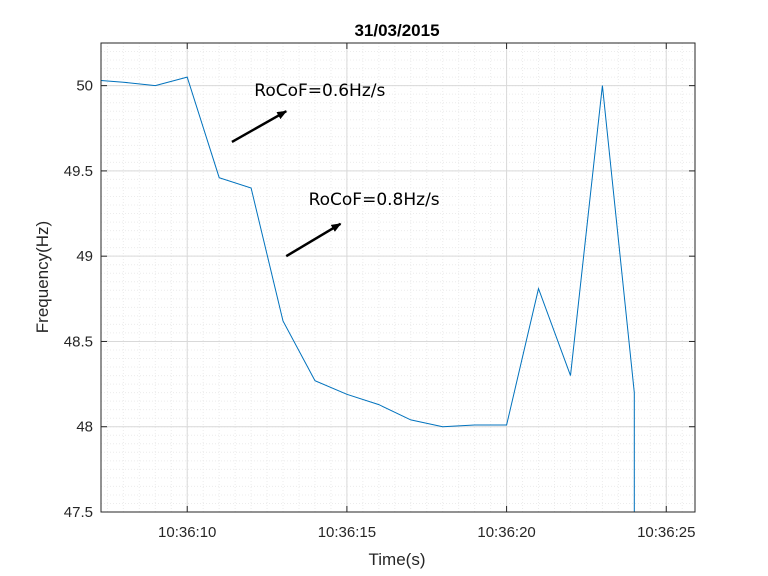 The width and height of the screenshot is (768, 576). What do you see at coordinates (187, 532) in the screenshot?
I see `x-tick-label: 10:36:10` at bounding box center [187, 532].